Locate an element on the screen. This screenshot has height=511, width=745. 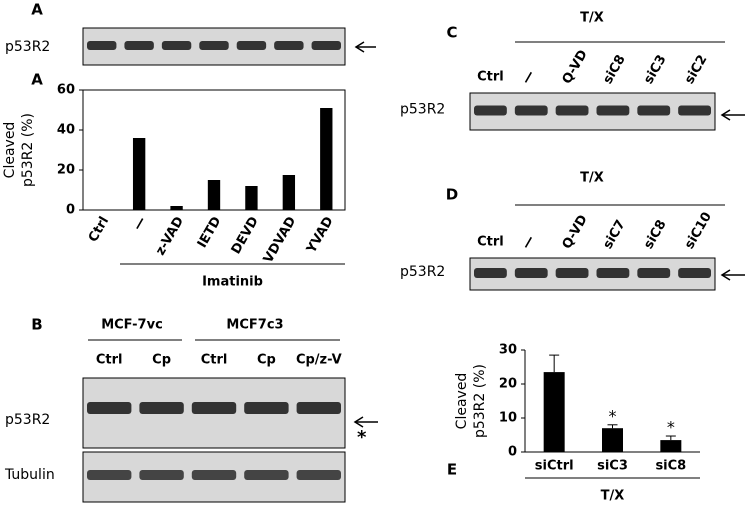
panel-label: C is located at coordinates (451, 33).